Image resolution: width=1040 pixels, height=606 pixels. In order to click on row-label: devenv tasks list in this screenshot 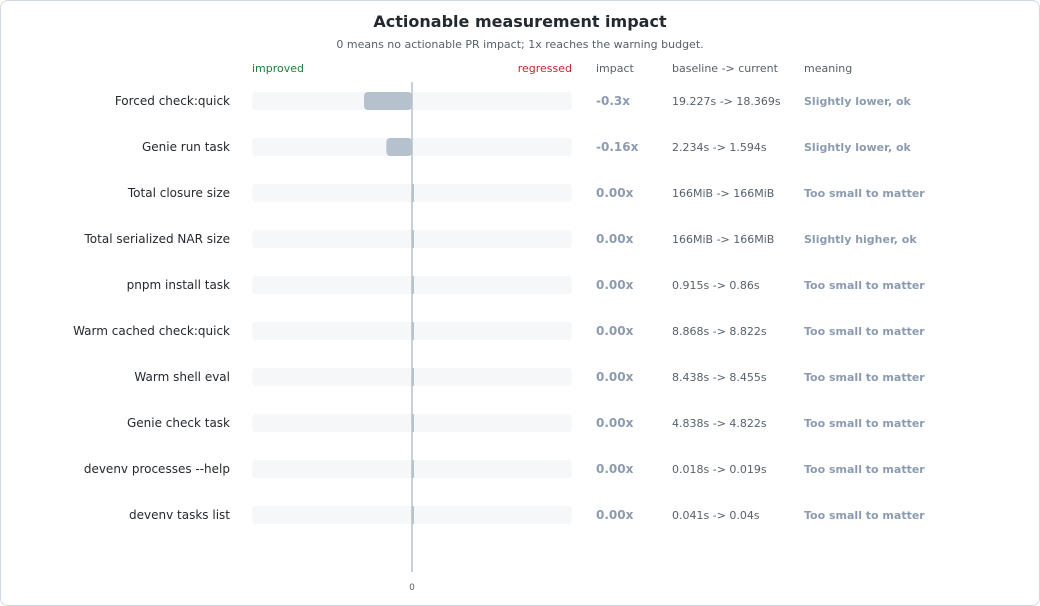, I will do `click(179, 515)`.